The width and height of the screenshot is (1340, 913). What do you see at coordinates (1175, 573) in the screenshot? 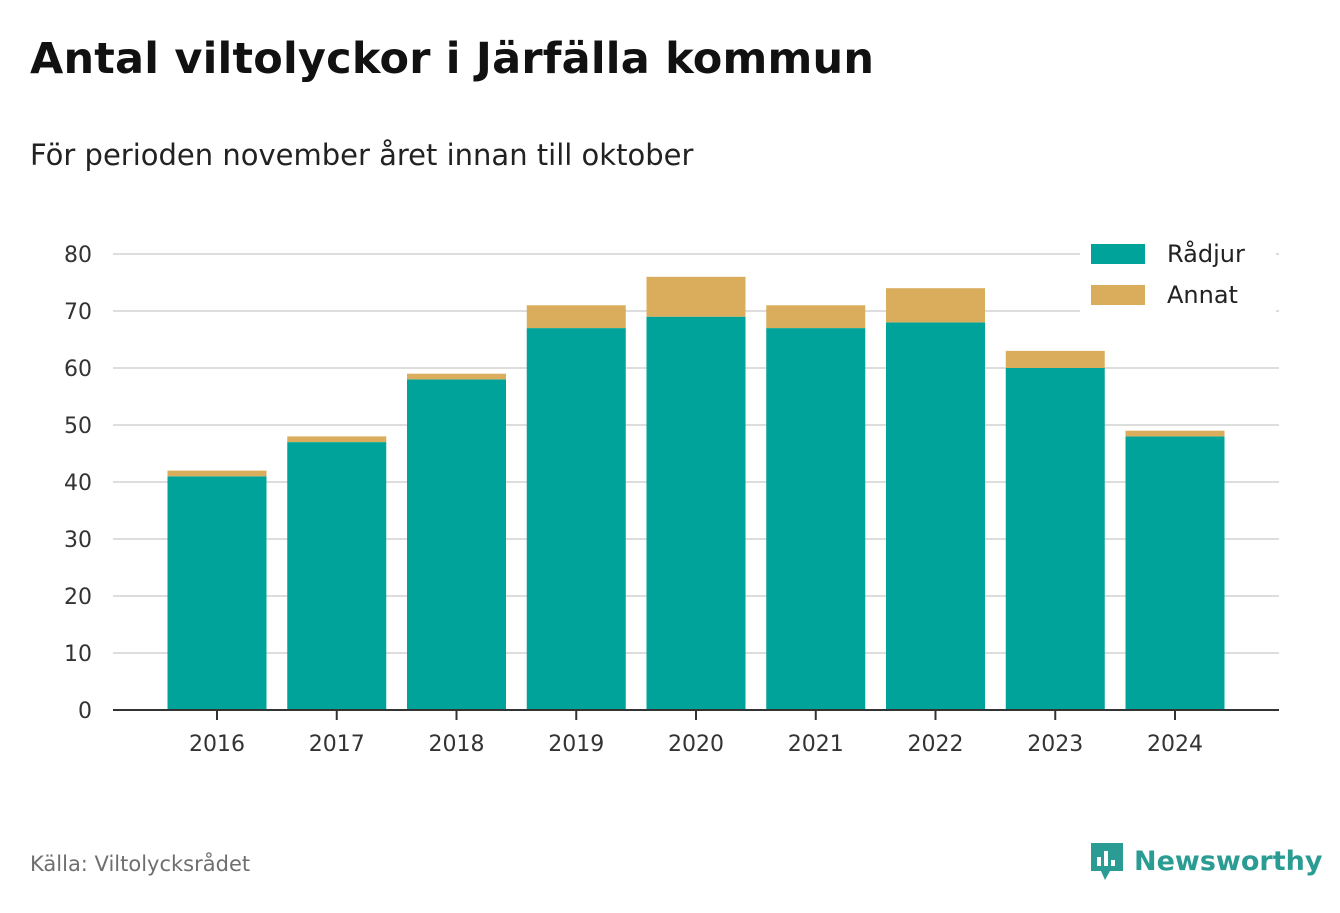
I see `bar-radjur-2024` at bounding box center [1175, 573].